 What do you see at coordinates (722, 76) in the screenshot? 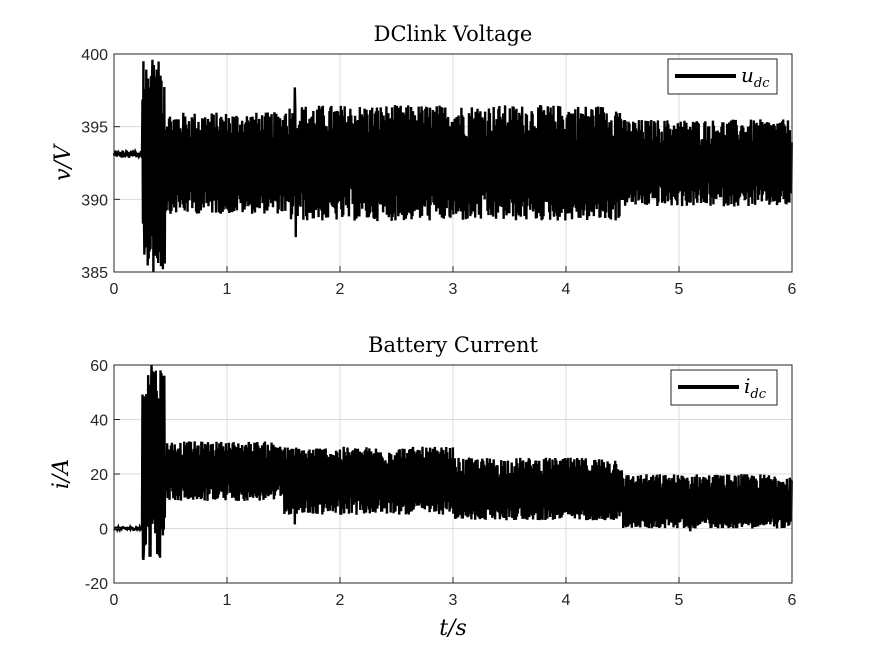
I see `voltage-legend: udc` at bounding box center [722, 76].